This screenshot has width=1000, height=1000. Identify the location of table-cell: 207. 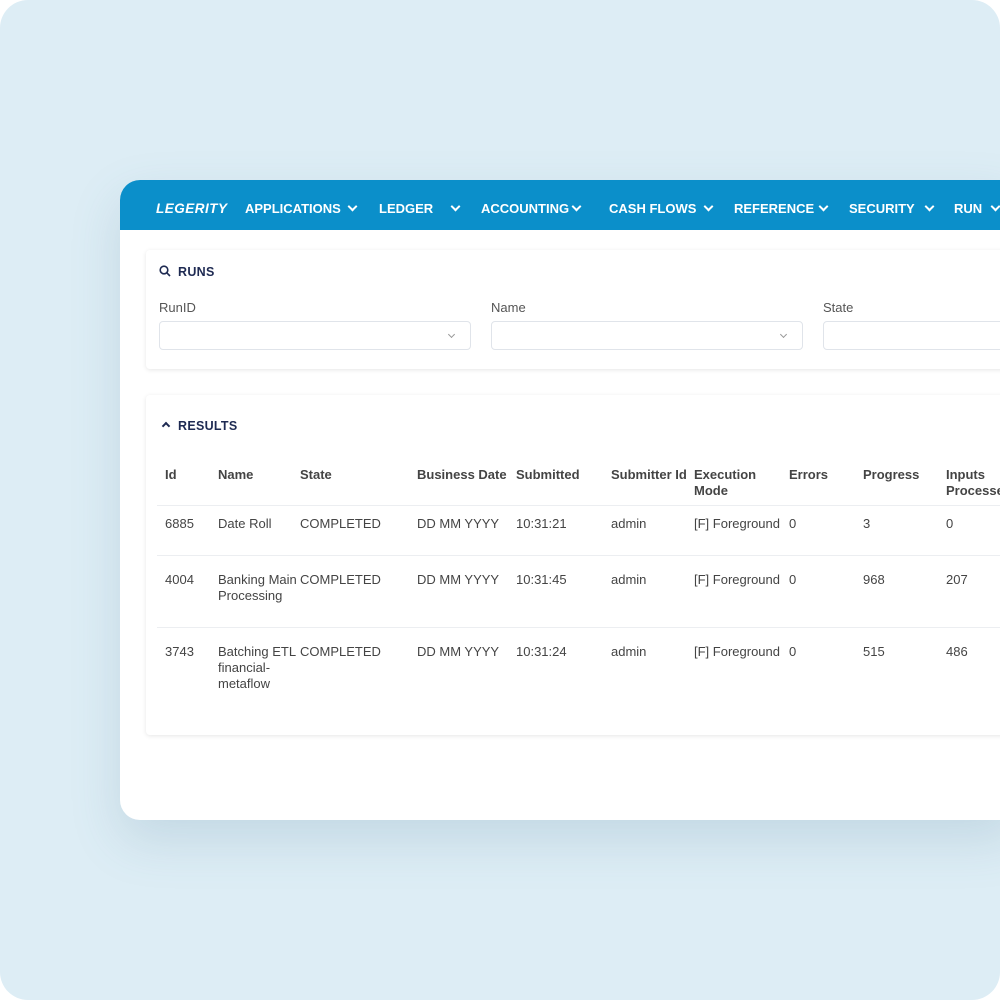
(957, 579).